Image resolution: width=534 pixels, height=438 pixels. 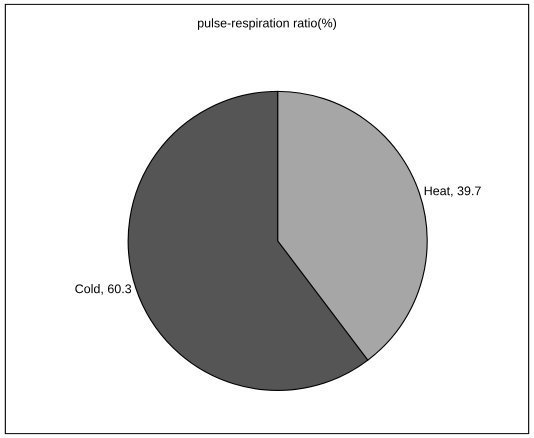 I want to click on data-label: , 60.3, so click(x=117, y=289).